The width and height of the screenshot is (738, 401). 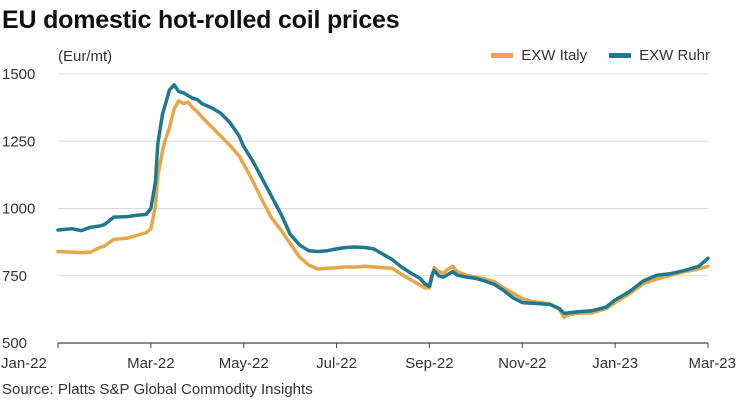 What do you see at coordinates (201, 20) in the screenshot?
I see `chart-title: EU domestic hot-rolled coil prices` at bounding box center [201, 20].